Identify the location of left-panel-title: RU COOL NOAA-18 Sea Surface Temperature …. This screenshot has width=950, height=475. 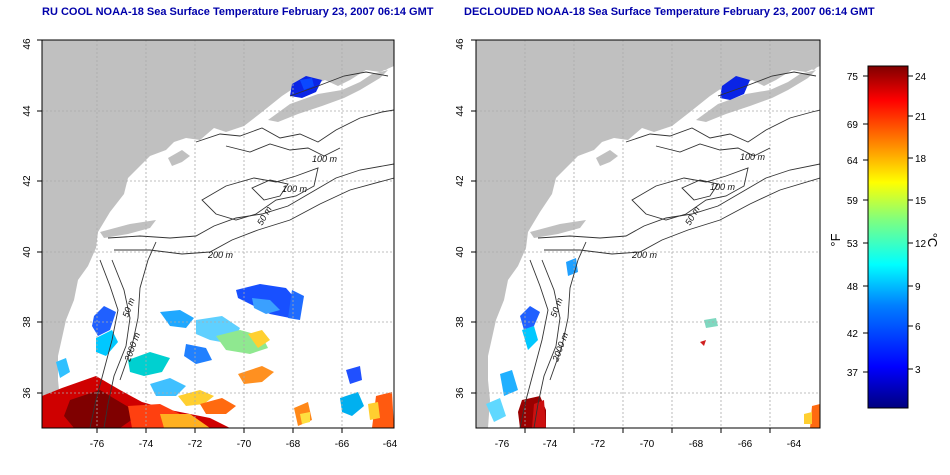
(238, 12).